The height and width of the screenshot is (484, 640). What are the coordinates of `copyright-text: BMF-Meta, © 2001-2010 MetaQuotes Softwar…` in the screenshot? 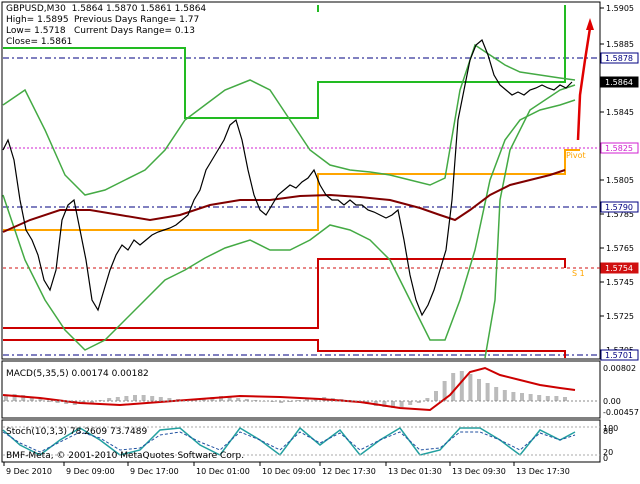 It's located at (125, 456).